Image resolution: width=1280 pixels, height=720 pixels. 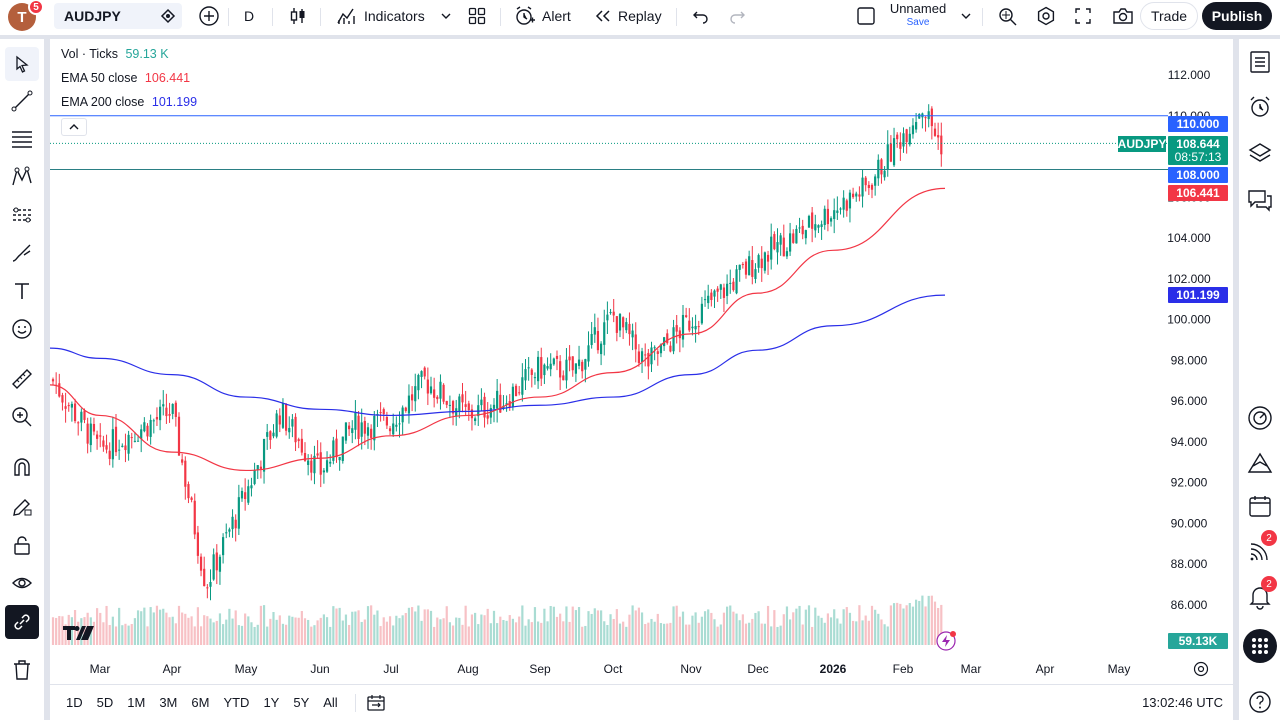 I want to click on range-button-3m: 3M, so click(x=168, y=702).